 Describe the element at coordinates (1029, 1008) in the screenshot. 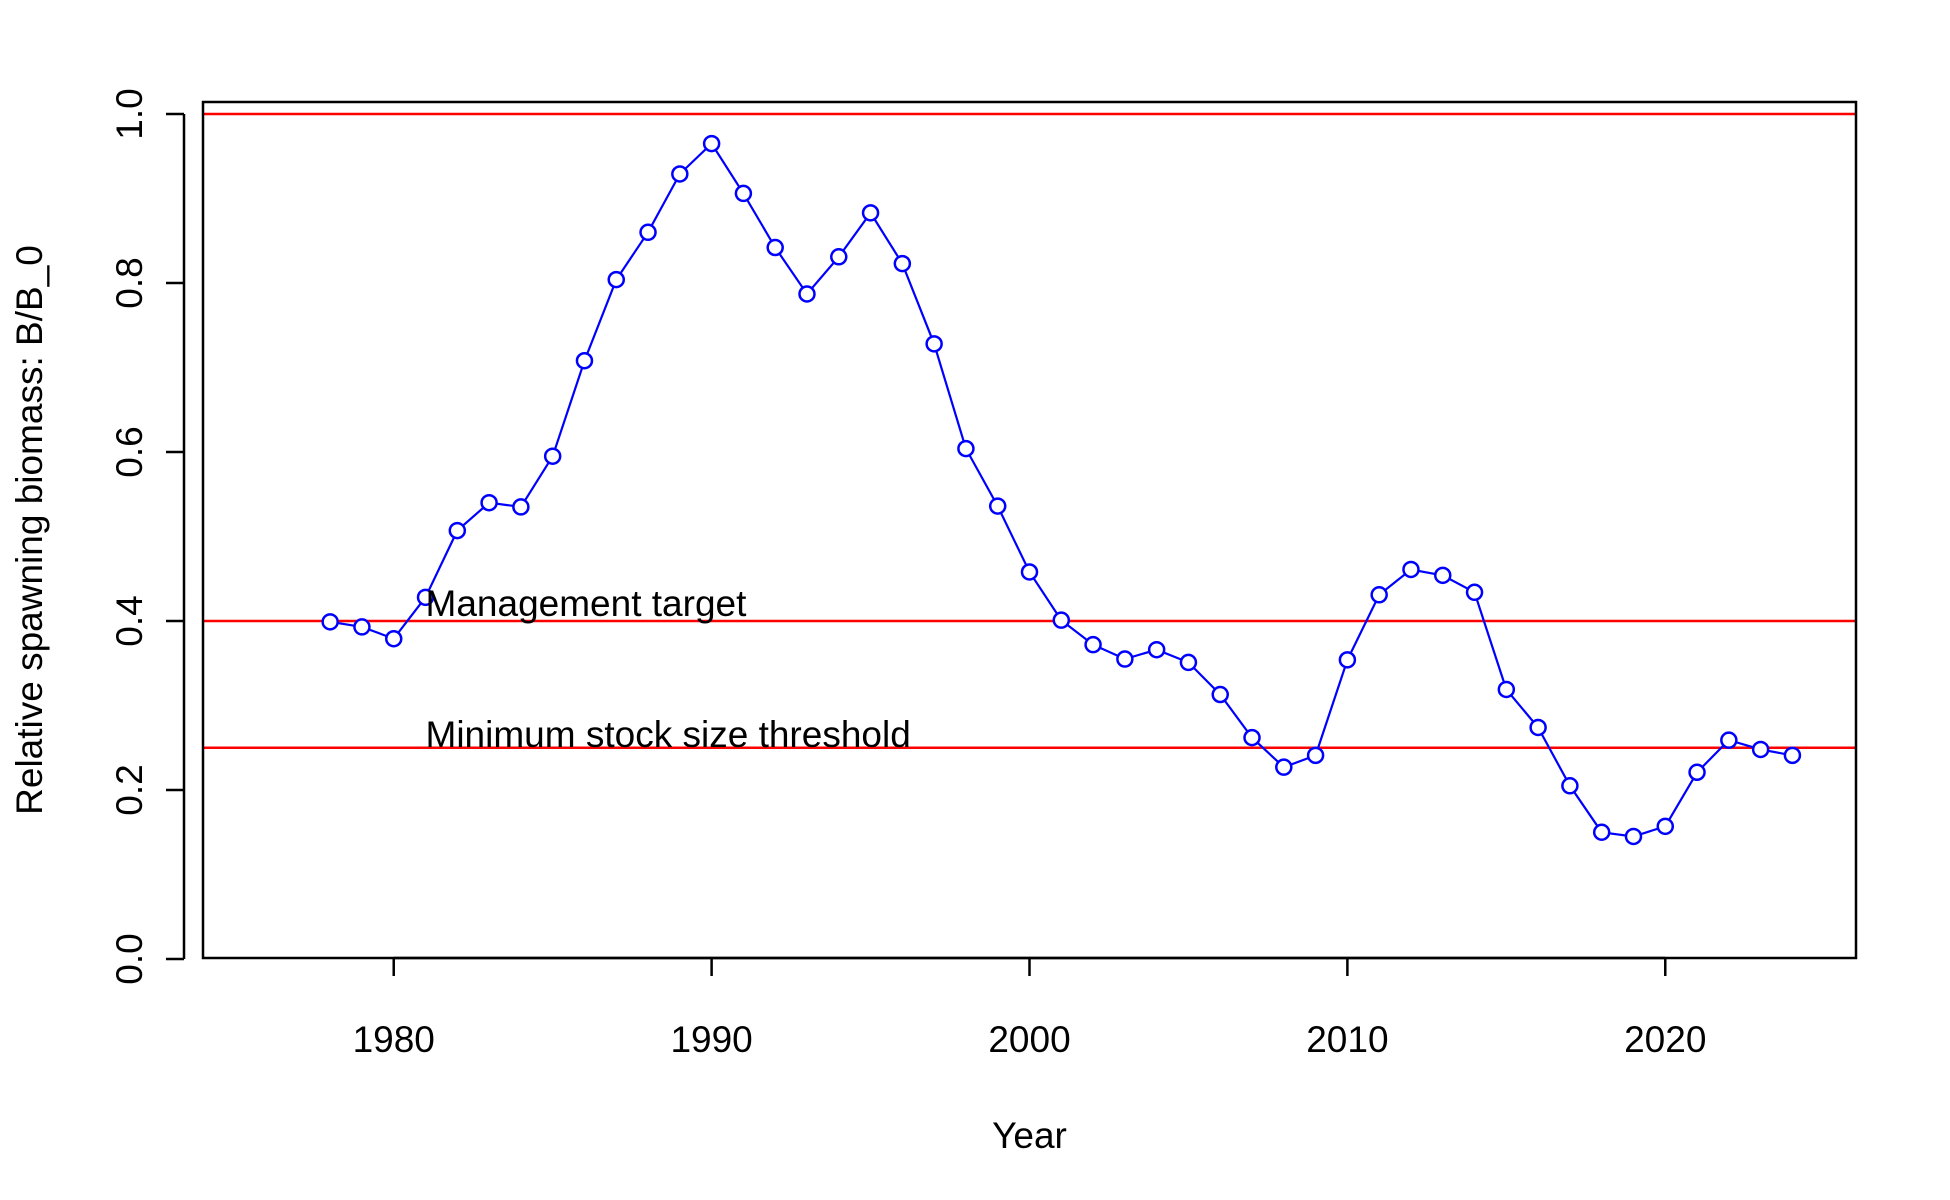

I see `x-axis: 1980 1990 2000 2010 2020` at that location.